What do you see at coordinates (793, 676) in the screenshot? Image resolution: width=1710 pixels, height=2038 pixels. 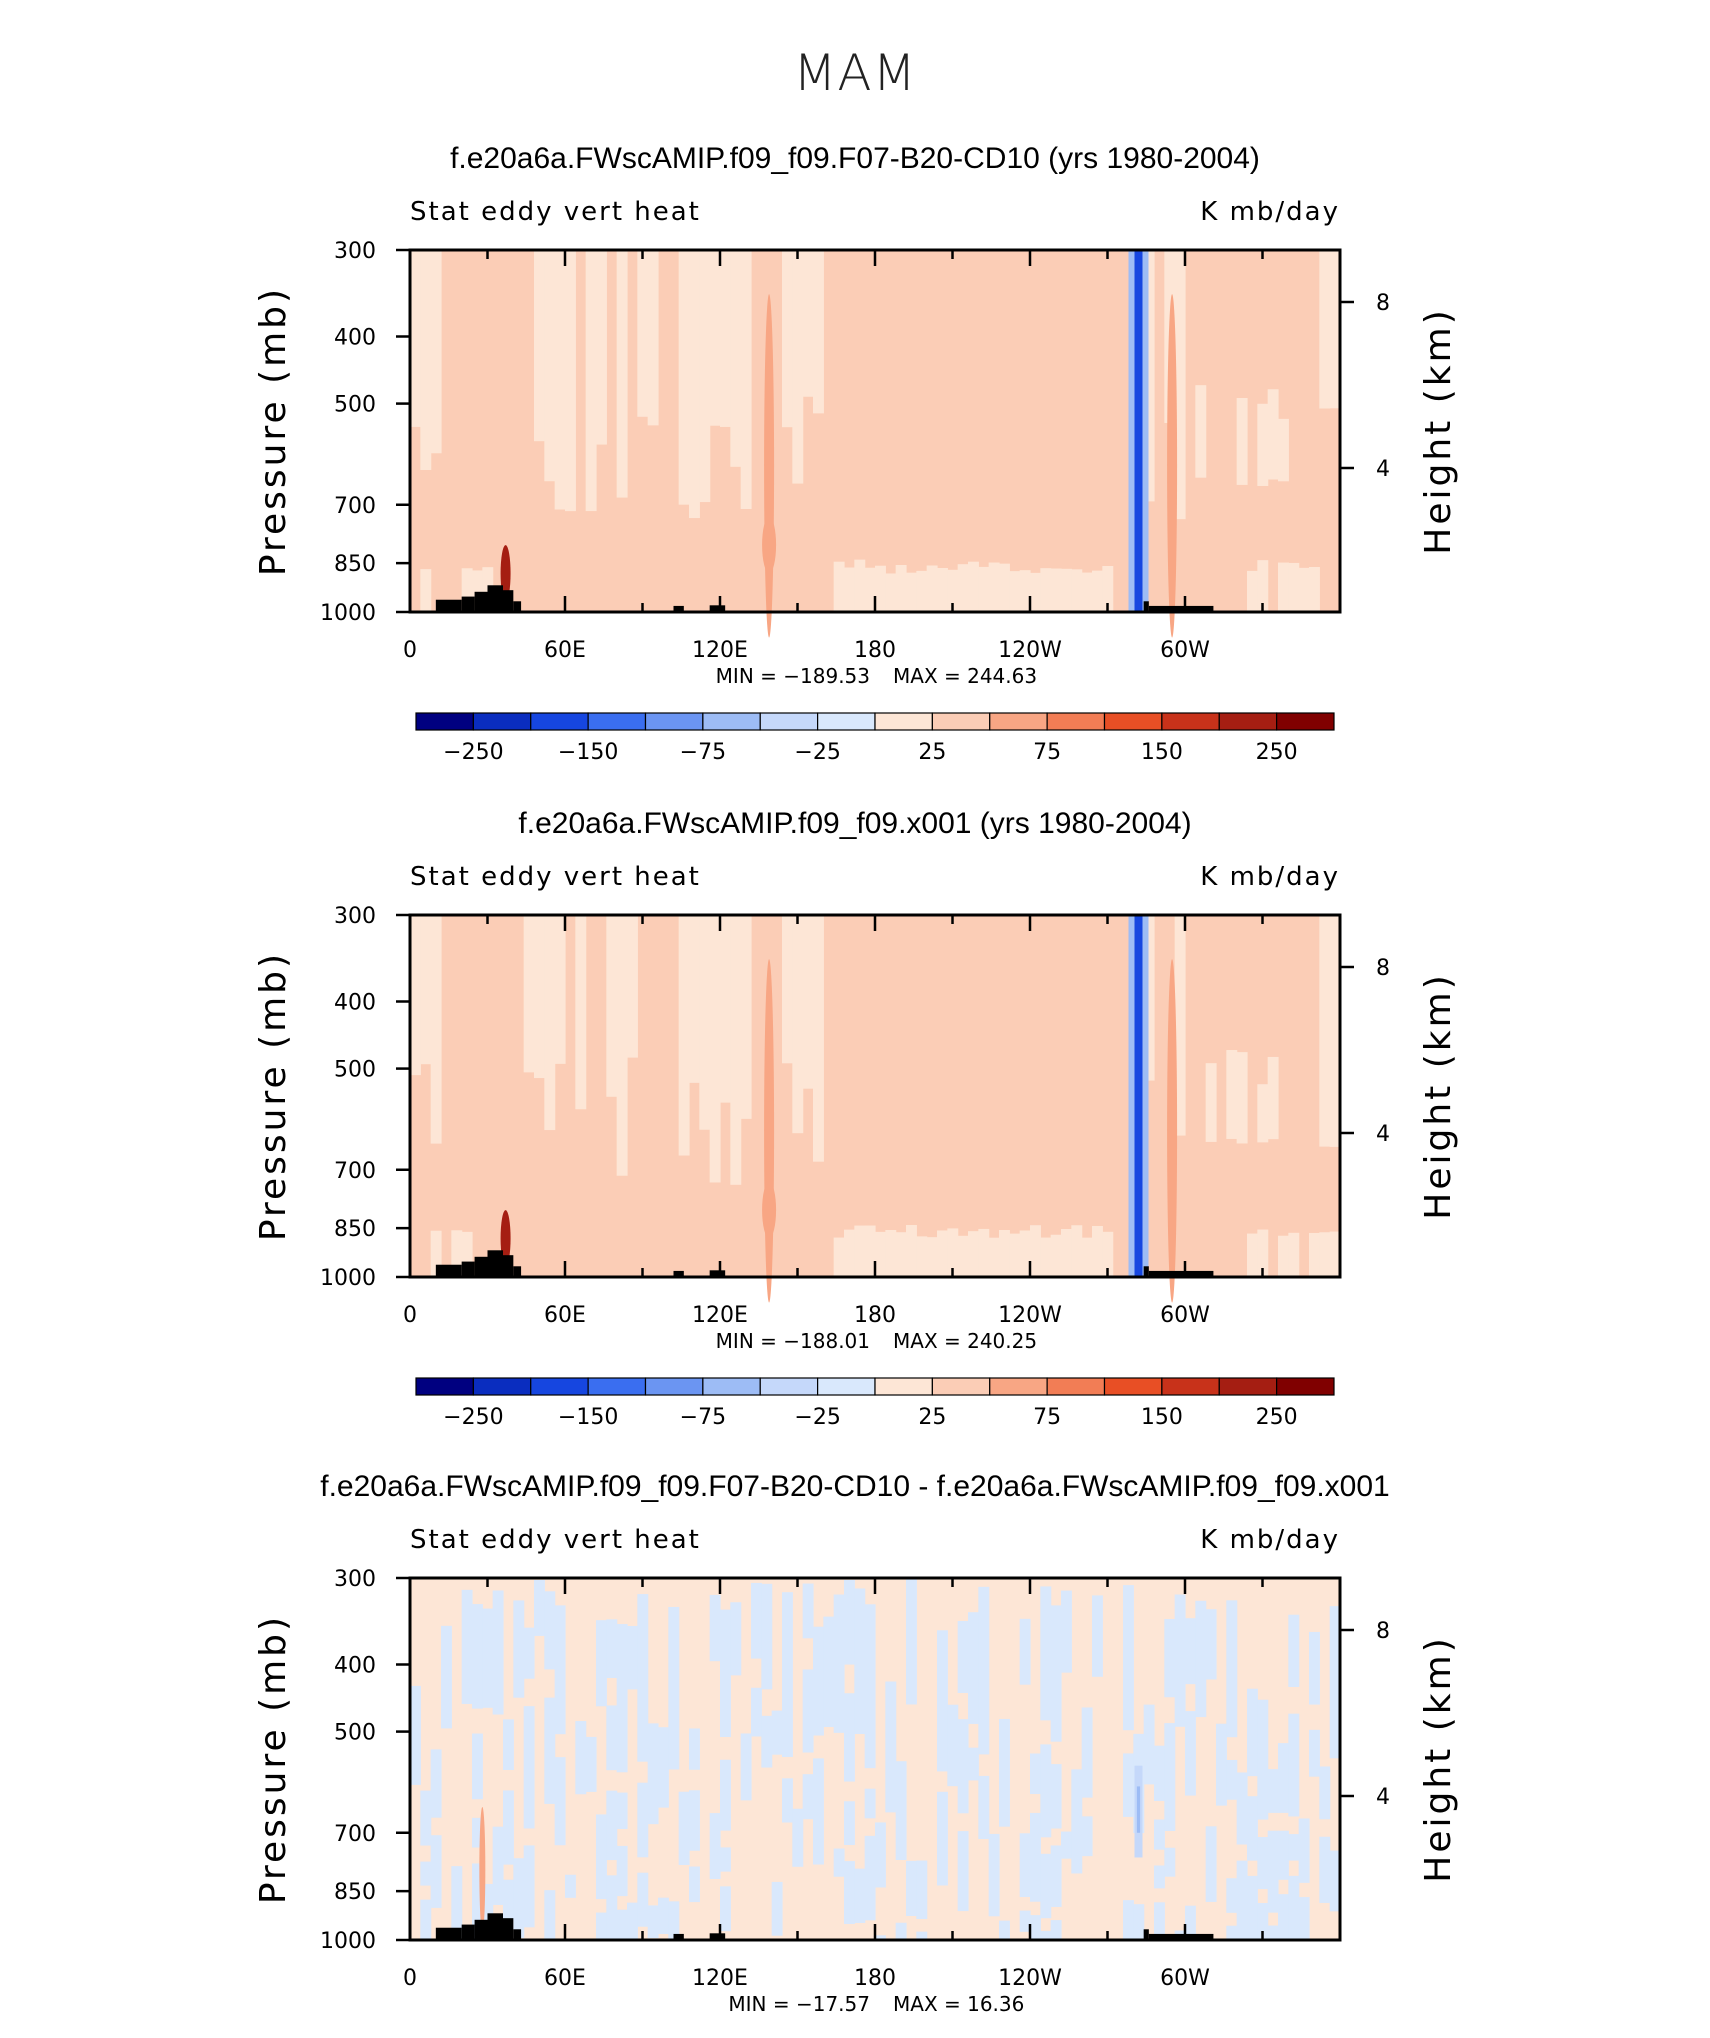 I see `min-value: MIN = −189.53` at bounding box center [793, 676].